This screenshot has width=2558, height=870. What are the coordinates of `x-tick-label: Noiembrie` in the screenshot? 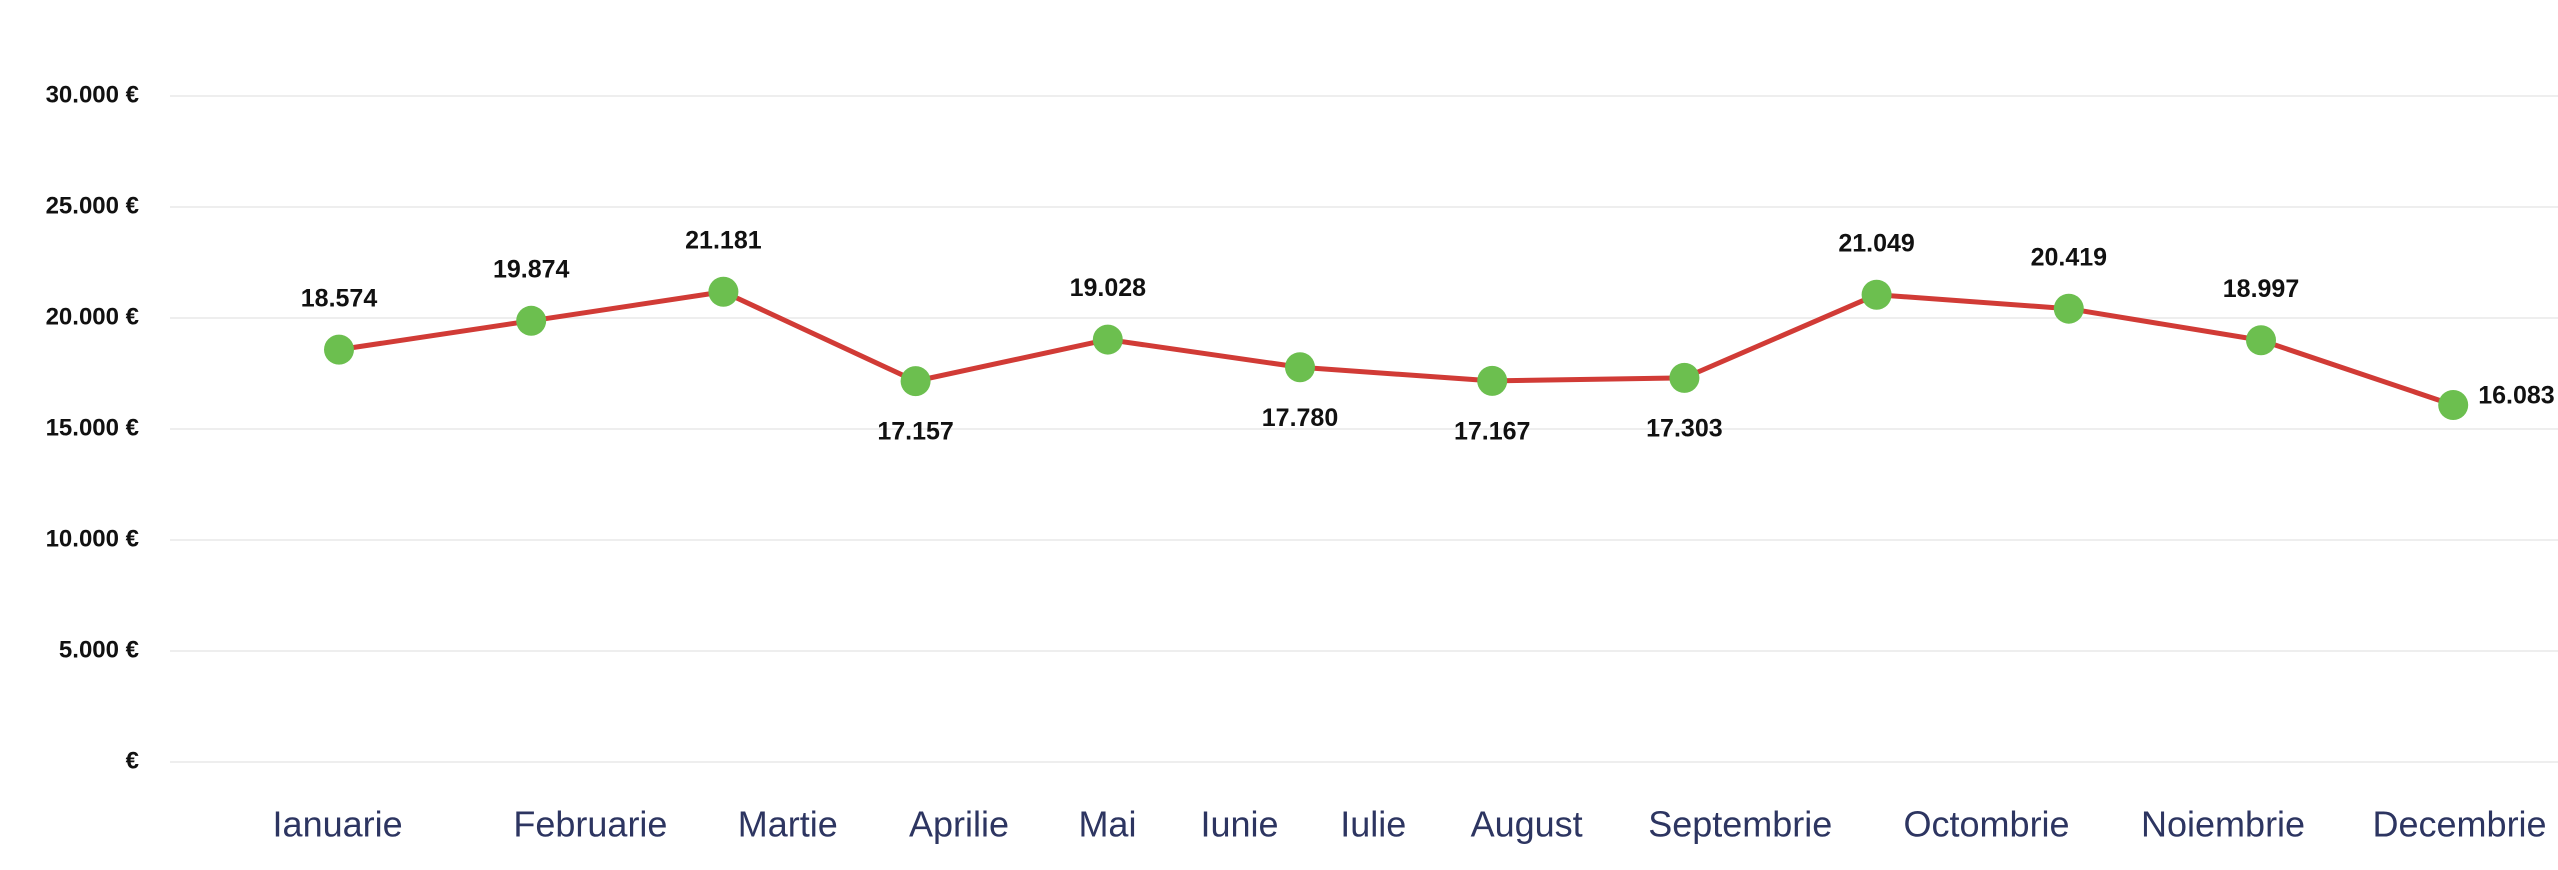 It's located at (2223, 824).